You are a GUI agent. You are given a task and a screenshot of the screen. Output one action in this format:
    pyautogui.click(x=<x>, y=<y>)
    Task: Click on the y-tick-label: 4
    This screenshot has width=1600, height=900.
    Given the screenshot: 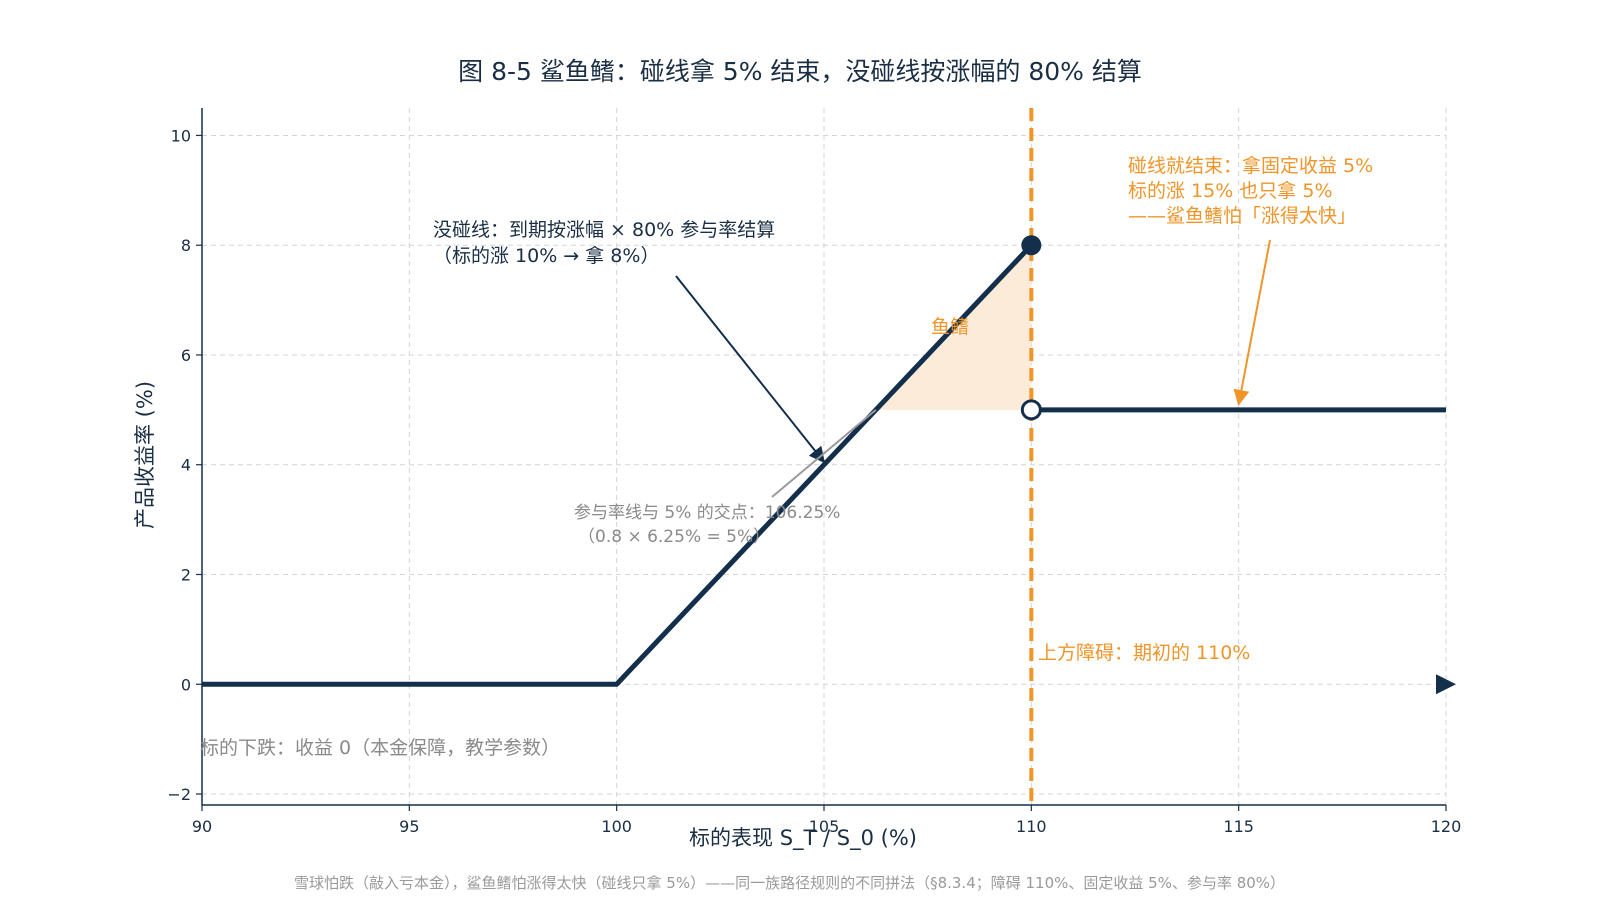 What is the action you would take?
    pyautogui.click(x=186, y=465)
    